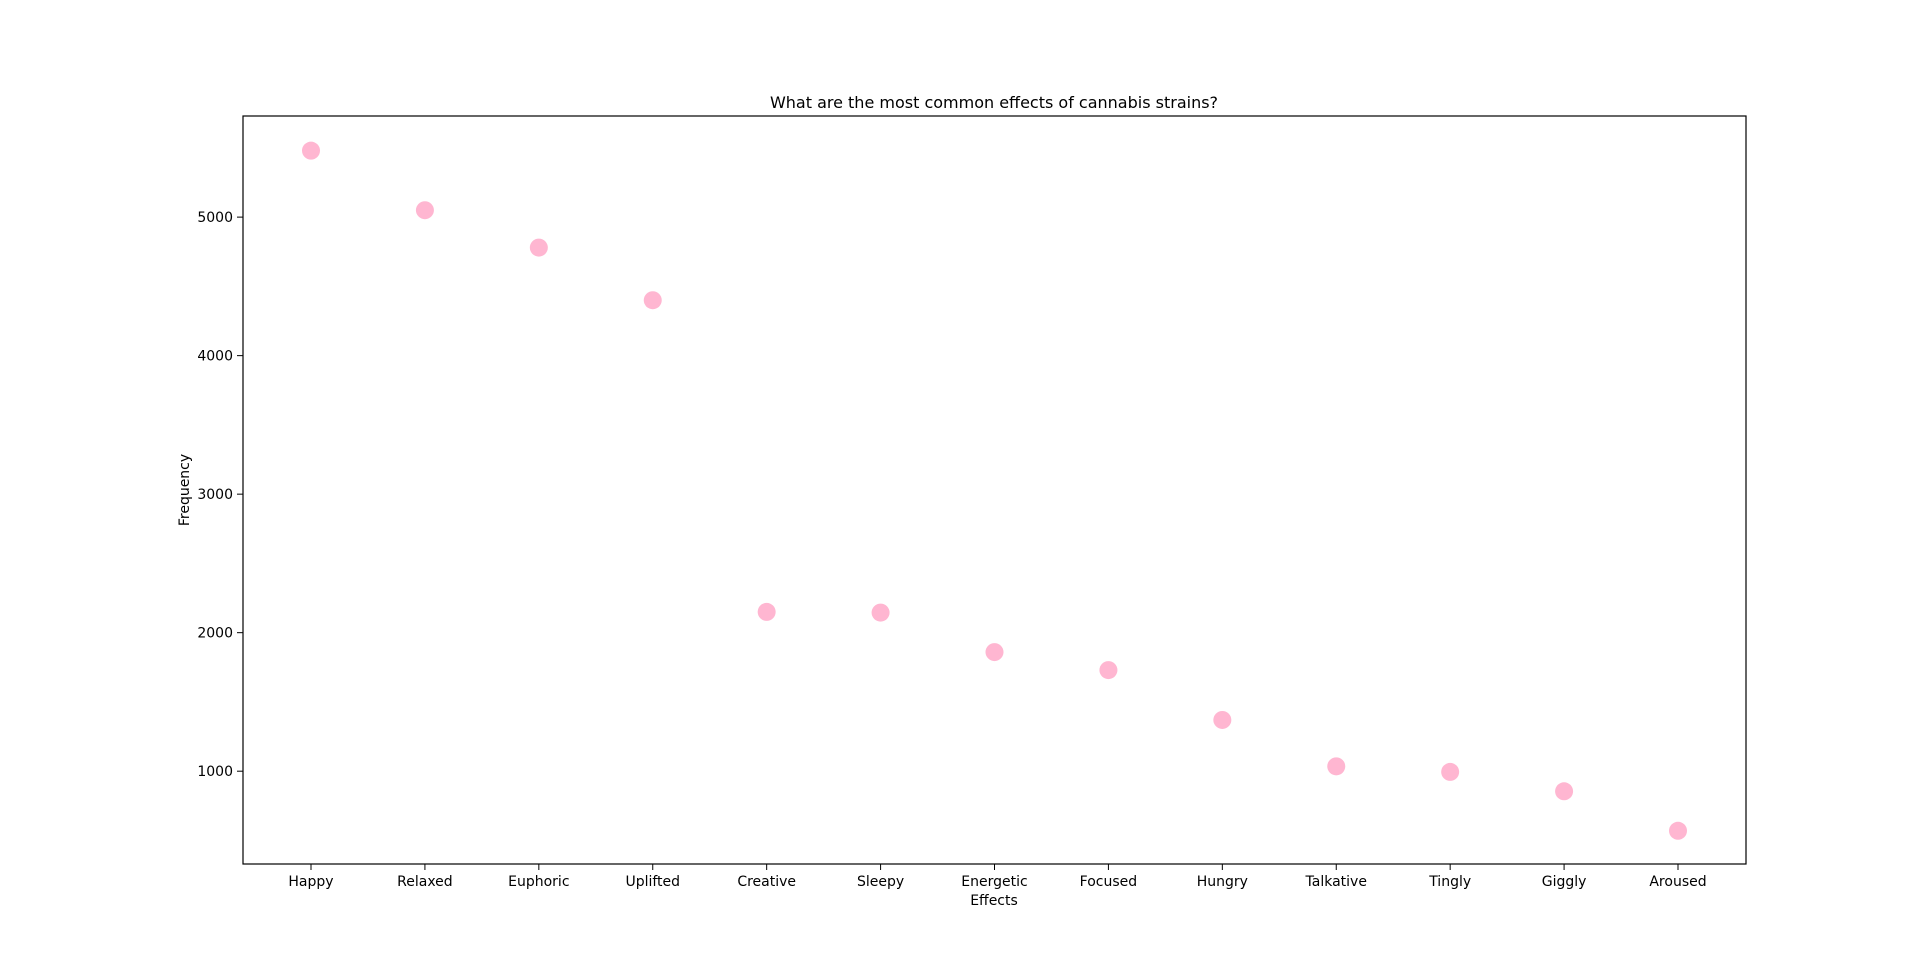 This screenshot has height=961, width=1920. I want to click on y-tick-label: 4000, so click(215, 357).